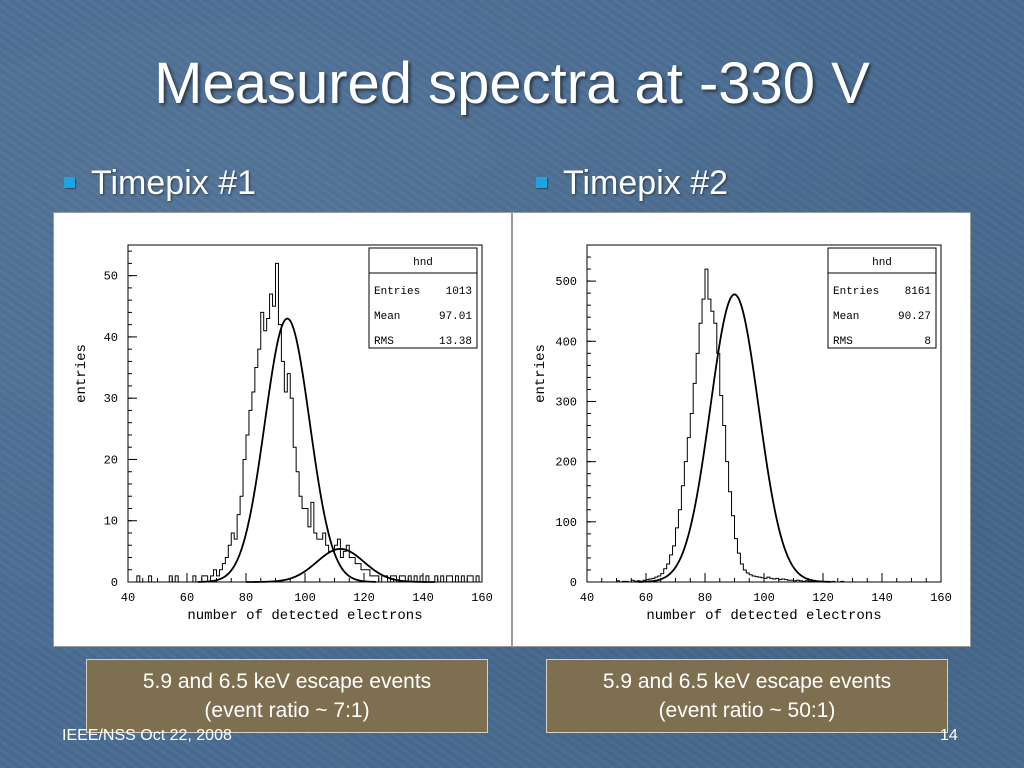 Image resolution: width=1024 pixels, height=768 pixels. I want to click on bullet-timepix-1: Timepix #1, so click(160, 183).